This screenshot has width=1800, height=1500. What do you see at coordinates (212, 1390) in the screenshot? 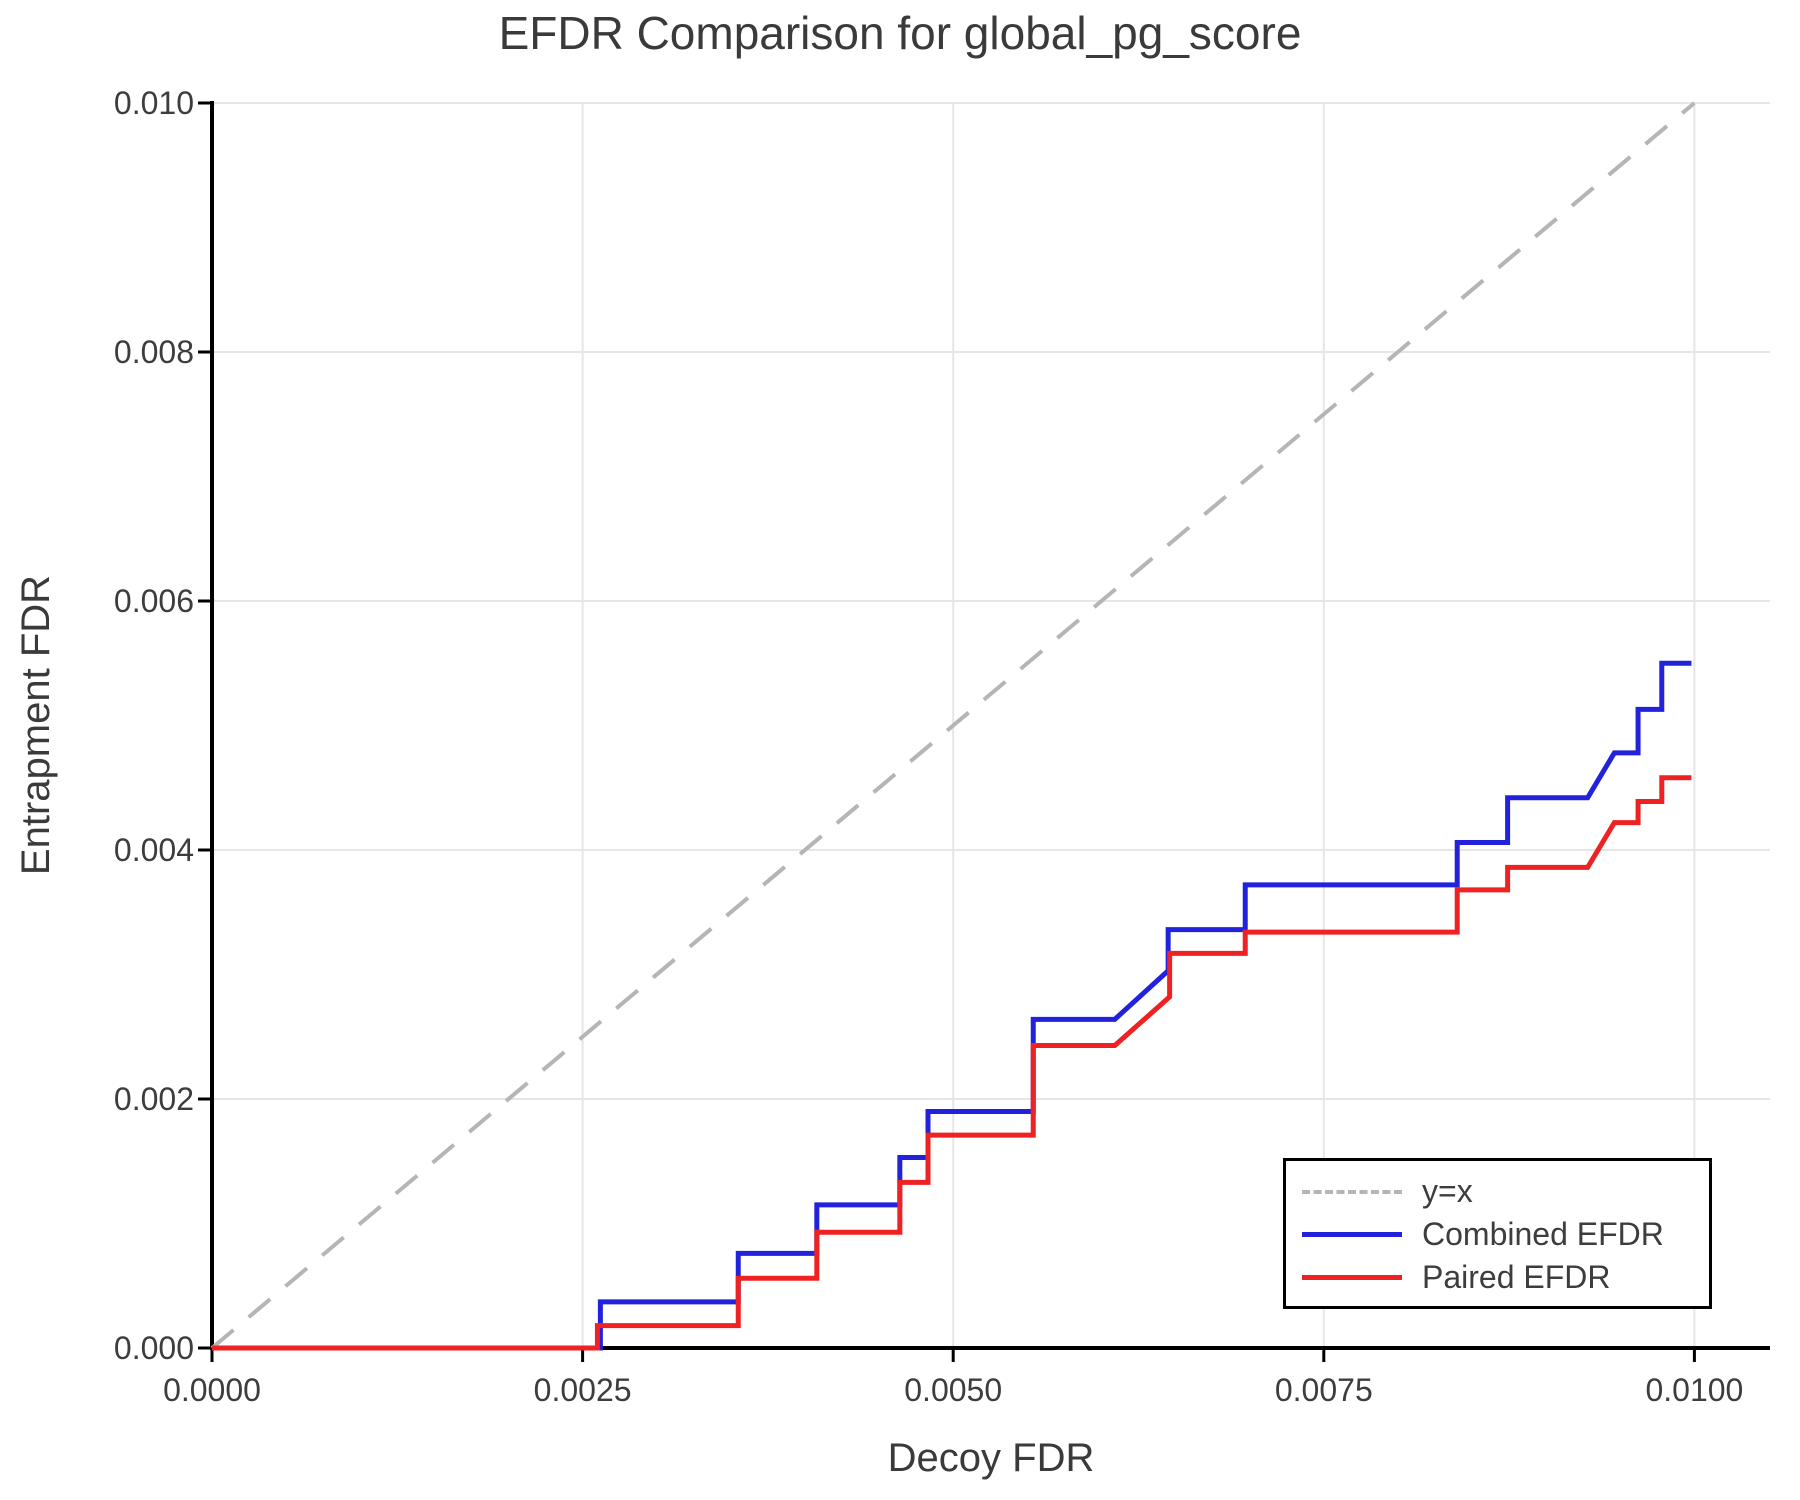
I see `x-tick-label: 0.0000` at bounding box center [212, 1390].